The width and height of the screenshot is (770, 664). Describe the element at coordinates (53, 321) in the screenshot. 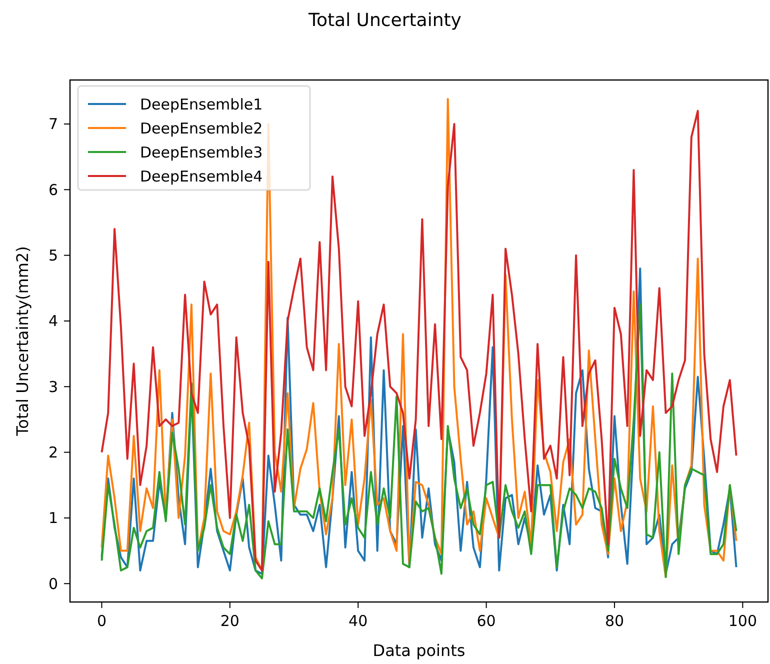

I see `y-tick-label: 4` at that location.